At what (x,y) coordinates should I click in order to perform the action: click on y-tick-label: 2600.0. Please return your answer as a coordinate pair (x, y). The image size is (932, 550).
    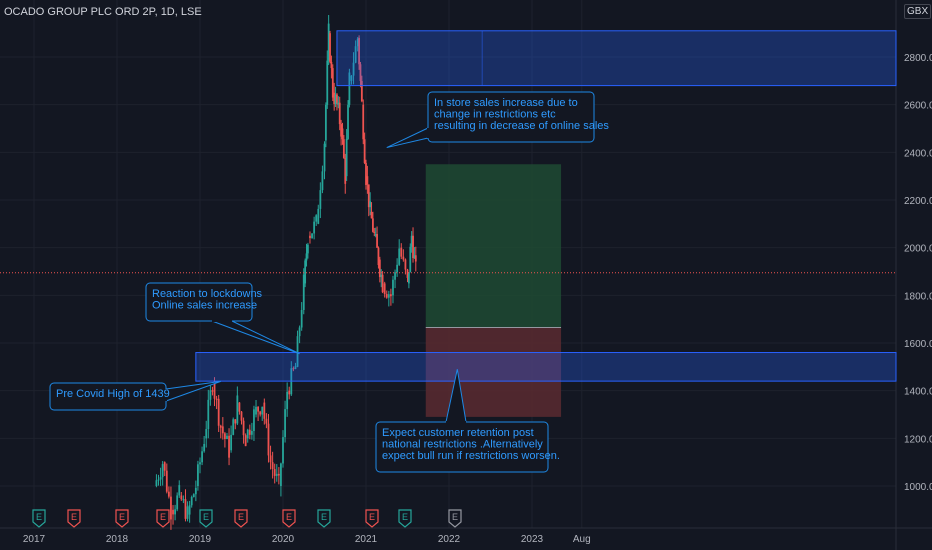
    Looking at the image, I should click on (918, 106).